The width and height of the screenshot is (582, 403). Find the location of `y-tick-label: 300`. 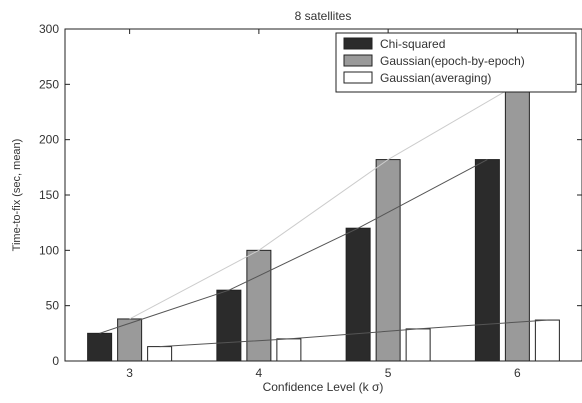

y-tick-label: 300 is located at coordinates (49, 29).